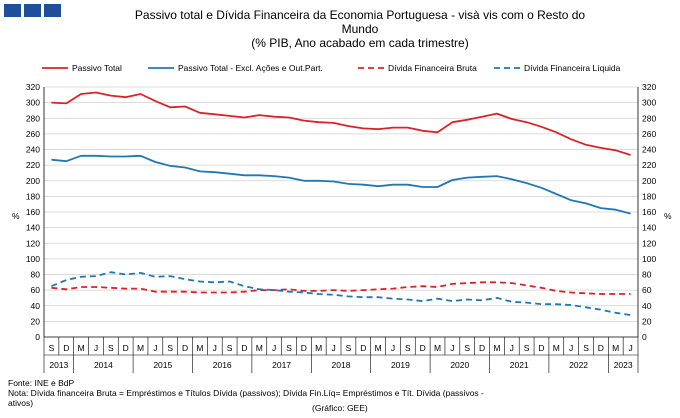  Describe the element at coordinates (103, 365) in the screenshot. I see `year-label: 2014` at that location.